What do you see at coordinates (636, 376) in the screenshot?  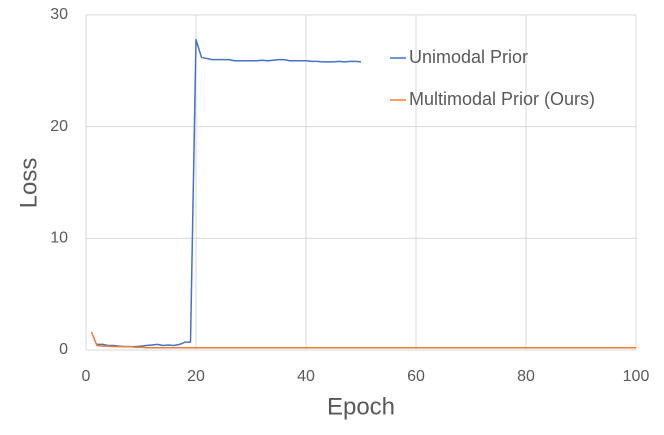 I see `x-tick-label: 100` at bounding box center [636, 376].